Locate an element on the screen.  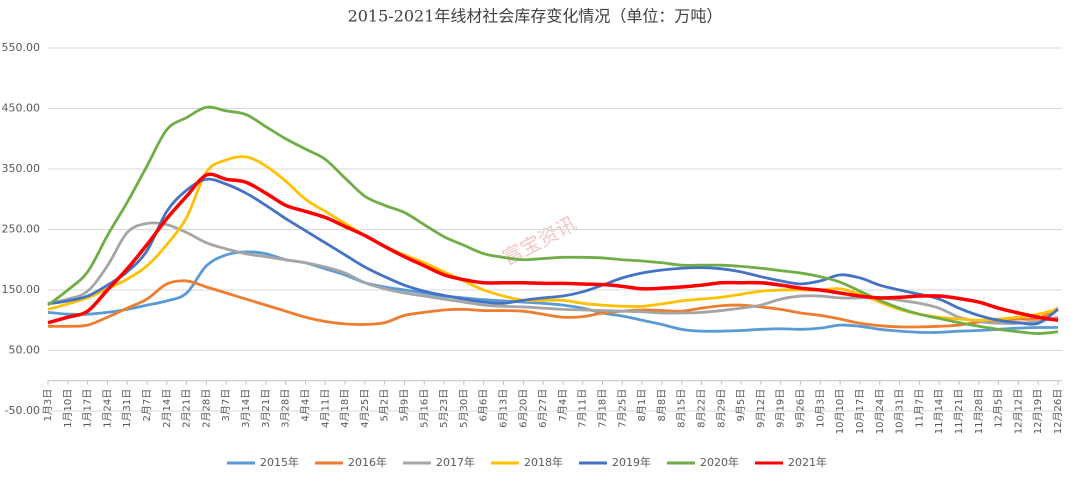
y-tick-label: 50.00 is located at coordinates (25, 350).